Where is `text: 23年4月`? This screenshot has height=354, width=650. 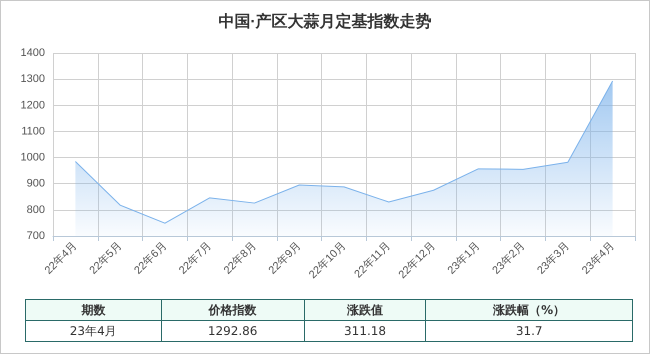
text: 23年4月 is located at coordinates (94, 331).